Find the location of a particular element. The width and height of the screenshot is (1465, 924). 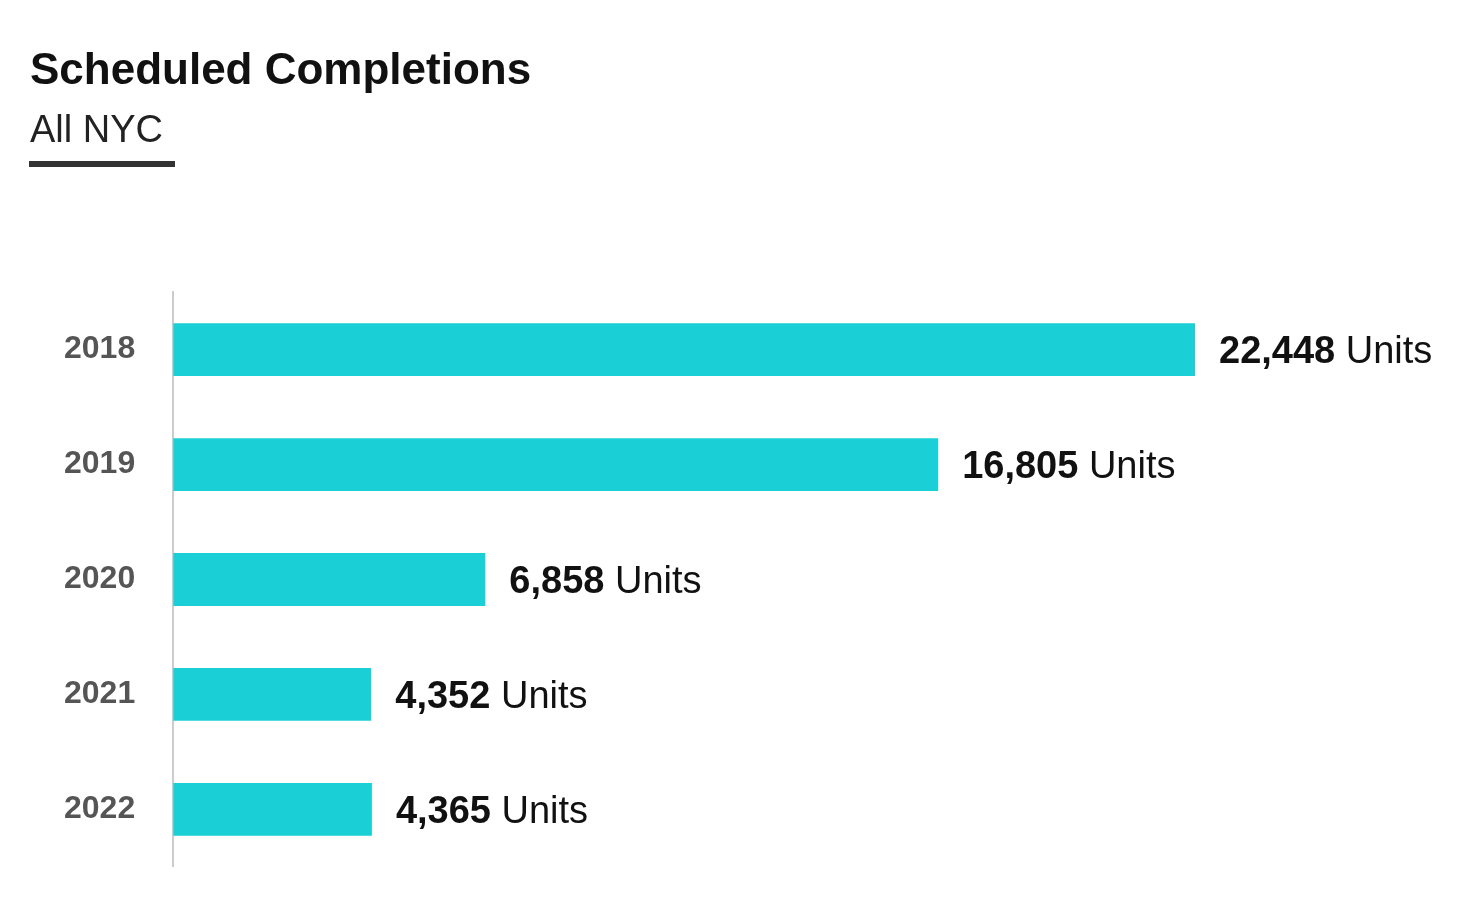

data-label: 22,448 Units is located at coordinates (1326, 350).